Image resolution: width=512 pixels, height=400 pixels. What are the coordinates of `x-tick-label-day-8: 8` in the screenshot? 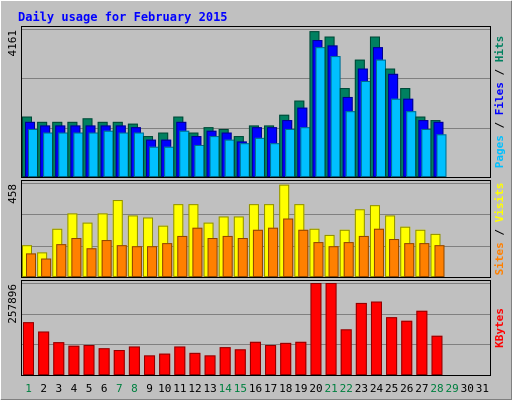 It's located at (134, 388).